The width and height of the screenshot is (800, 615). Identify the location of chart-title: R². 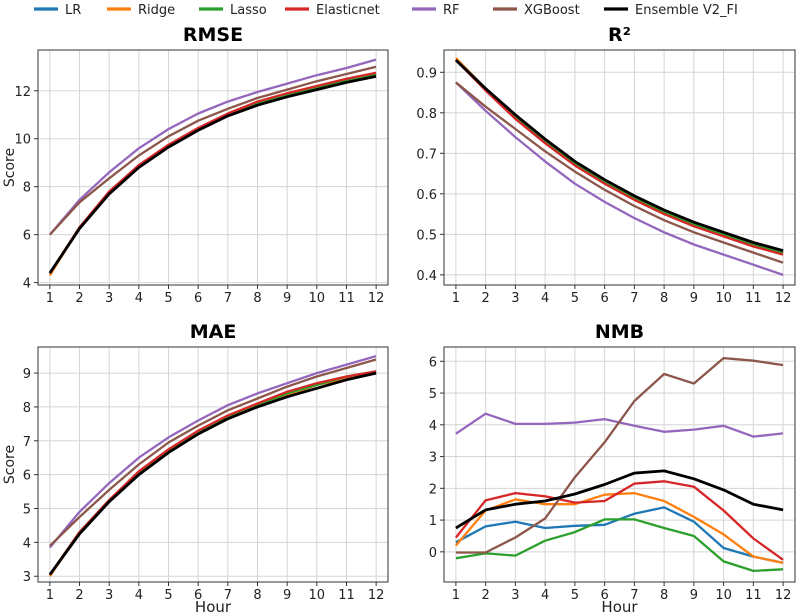
(619, 35).